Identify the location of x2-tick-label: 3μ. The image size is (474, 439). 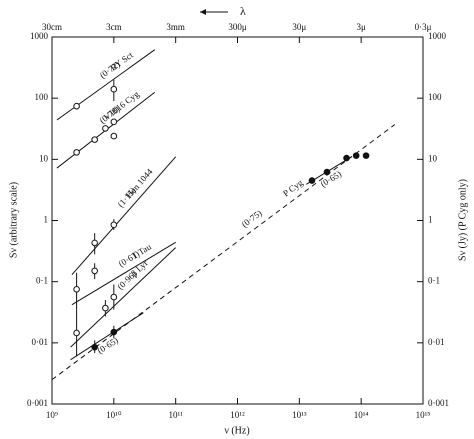
(362, 27).